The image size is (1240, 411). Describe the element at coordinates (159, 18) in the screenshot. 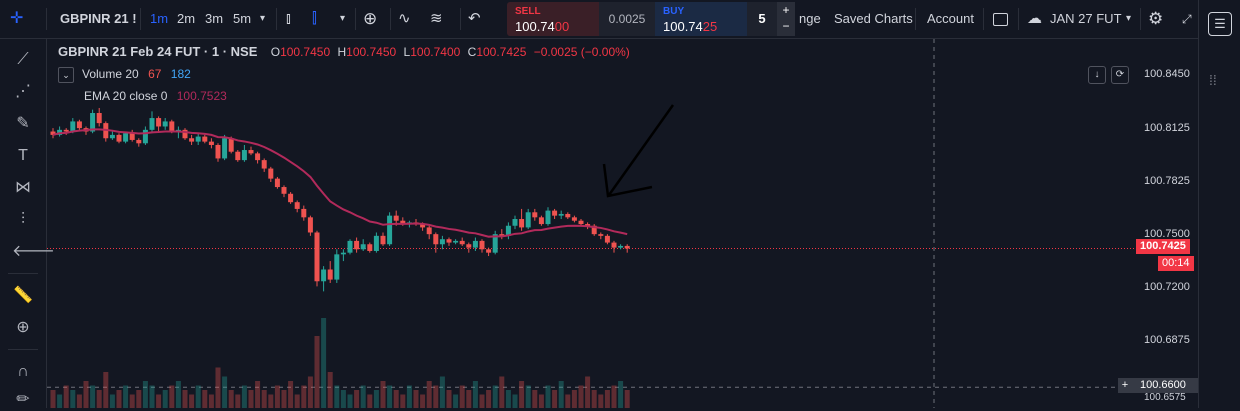

I see `interval-1m: 1m` at that location.